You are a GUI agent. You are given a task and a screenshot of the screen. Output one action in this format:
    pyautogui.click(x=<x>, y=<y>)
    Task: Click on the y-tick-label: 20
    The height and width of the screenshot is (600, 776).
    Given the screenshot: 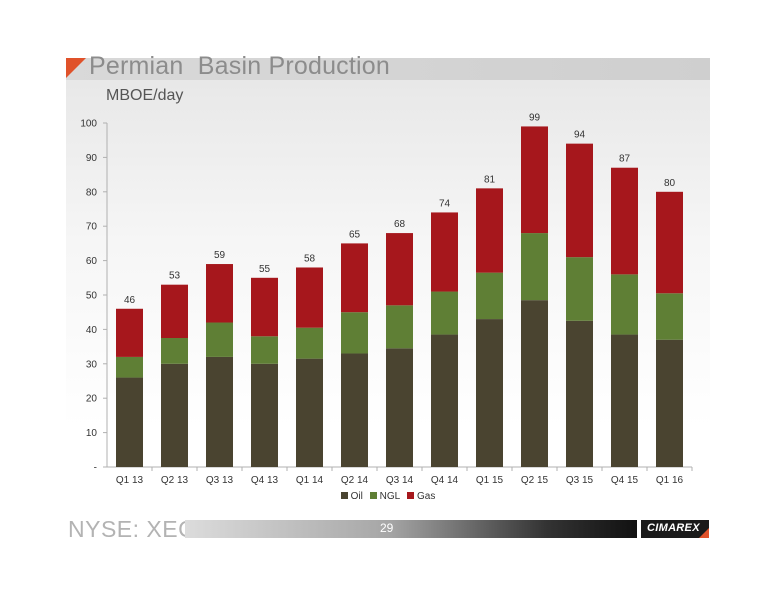 What is the action you would take?
    pyautogui.click(x=92, y=399)
    